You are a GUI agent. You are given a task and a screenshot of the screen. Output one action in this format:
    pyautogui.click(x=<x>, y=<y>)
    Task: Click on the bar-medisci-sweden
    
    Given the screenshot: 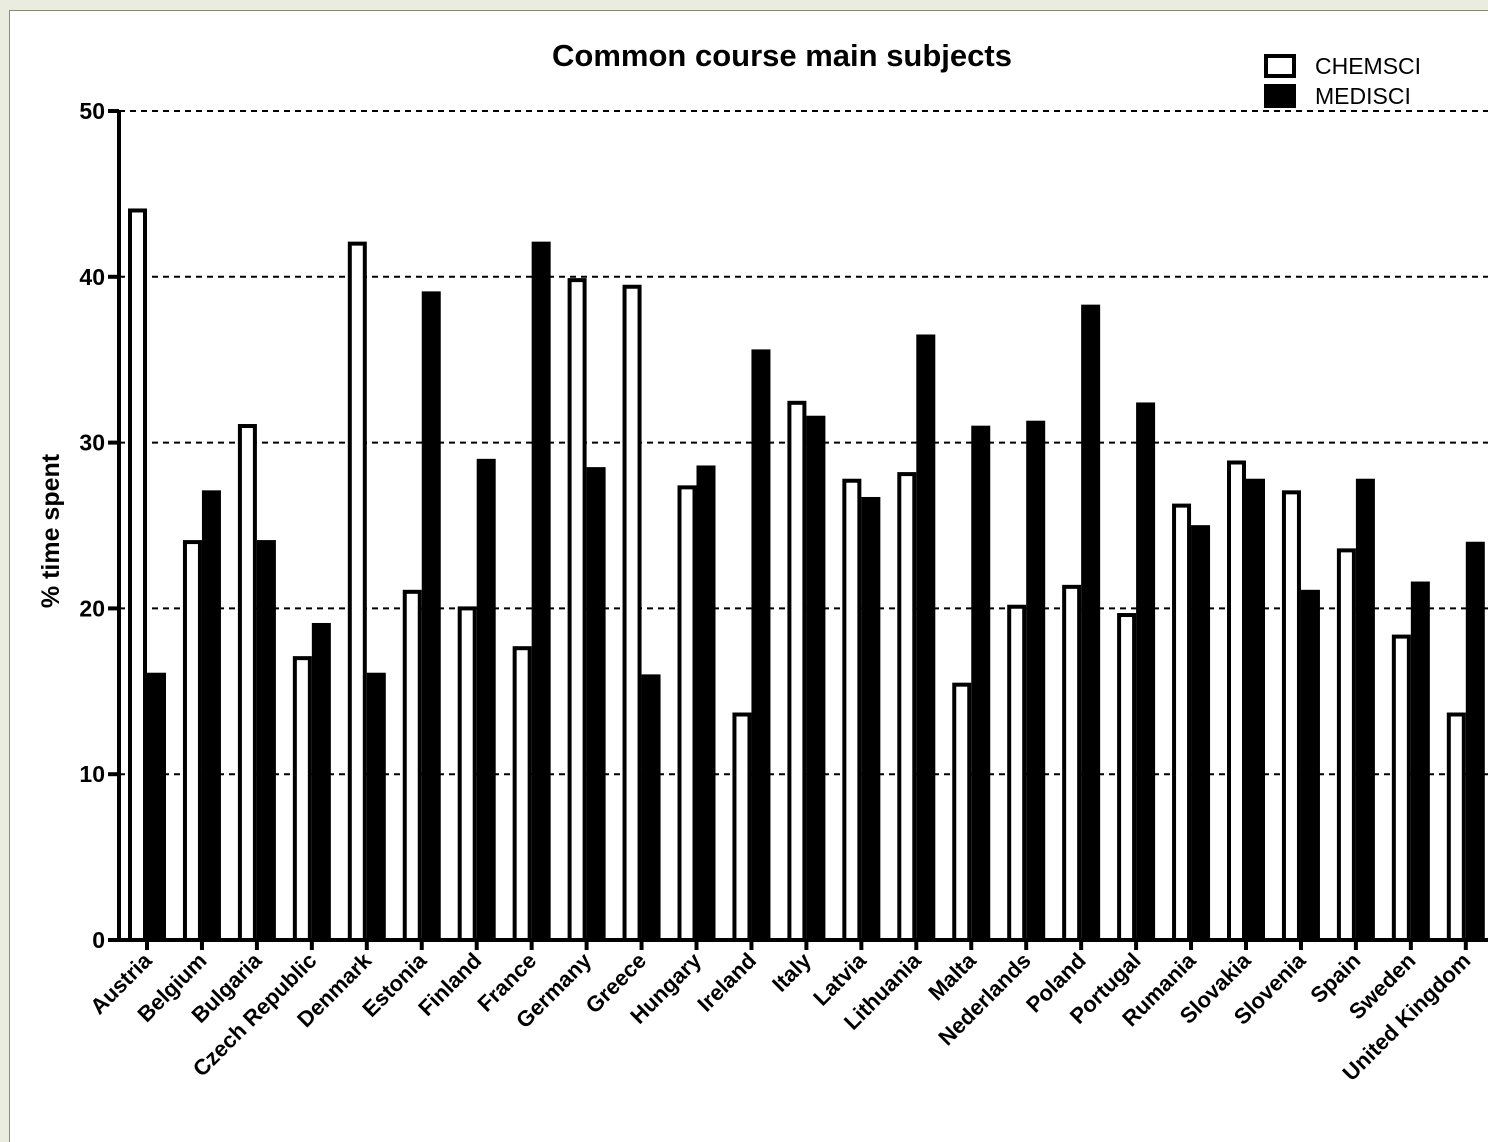 What is the action you would take?
    pyautogui.click(x=1420, y=762)
    